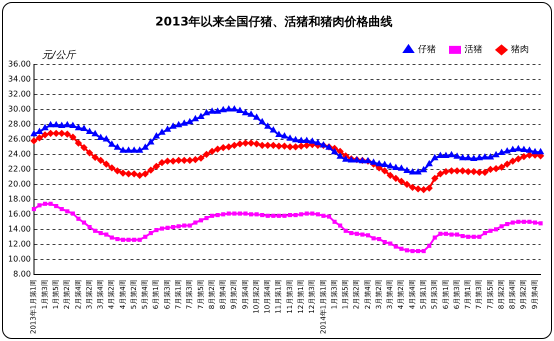 The height and width of the screenshot is (341, 554). What do you see at coordinates (19, 183) in the screenshot?
I see `y-tick-label: 20.00` at bounding box center [19, 183].